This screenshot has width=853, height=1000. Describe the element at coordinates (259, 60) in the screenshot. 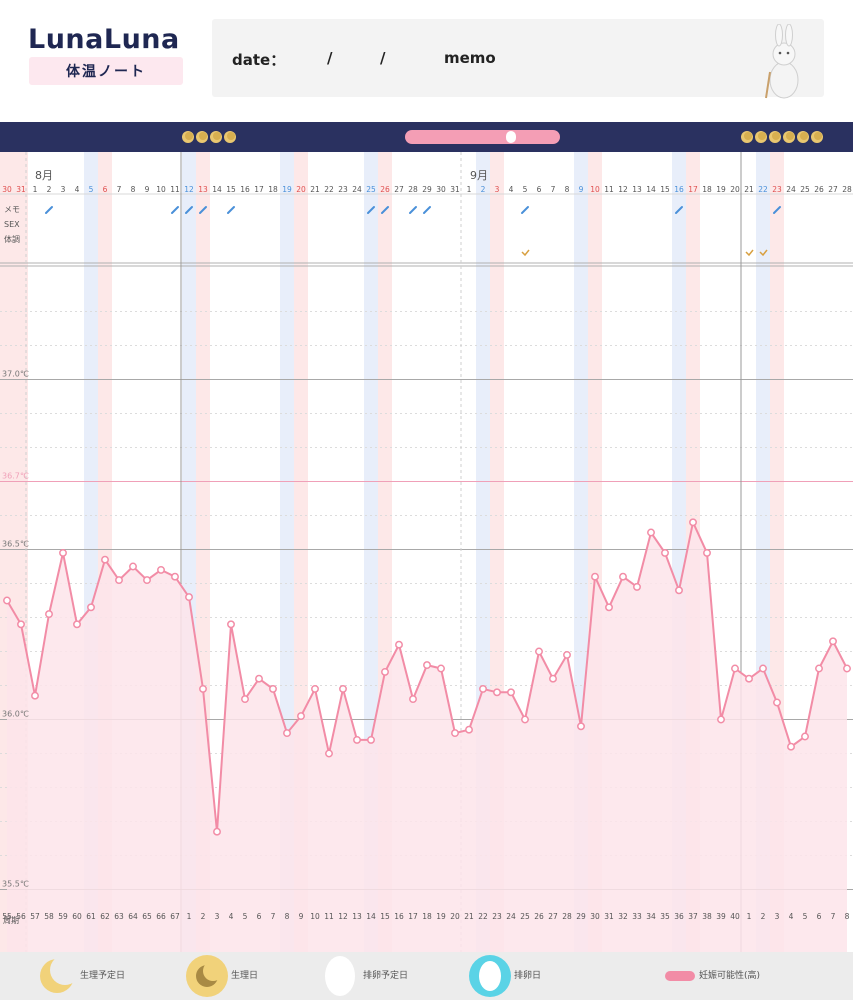

I see `date-label: date：` at that location.